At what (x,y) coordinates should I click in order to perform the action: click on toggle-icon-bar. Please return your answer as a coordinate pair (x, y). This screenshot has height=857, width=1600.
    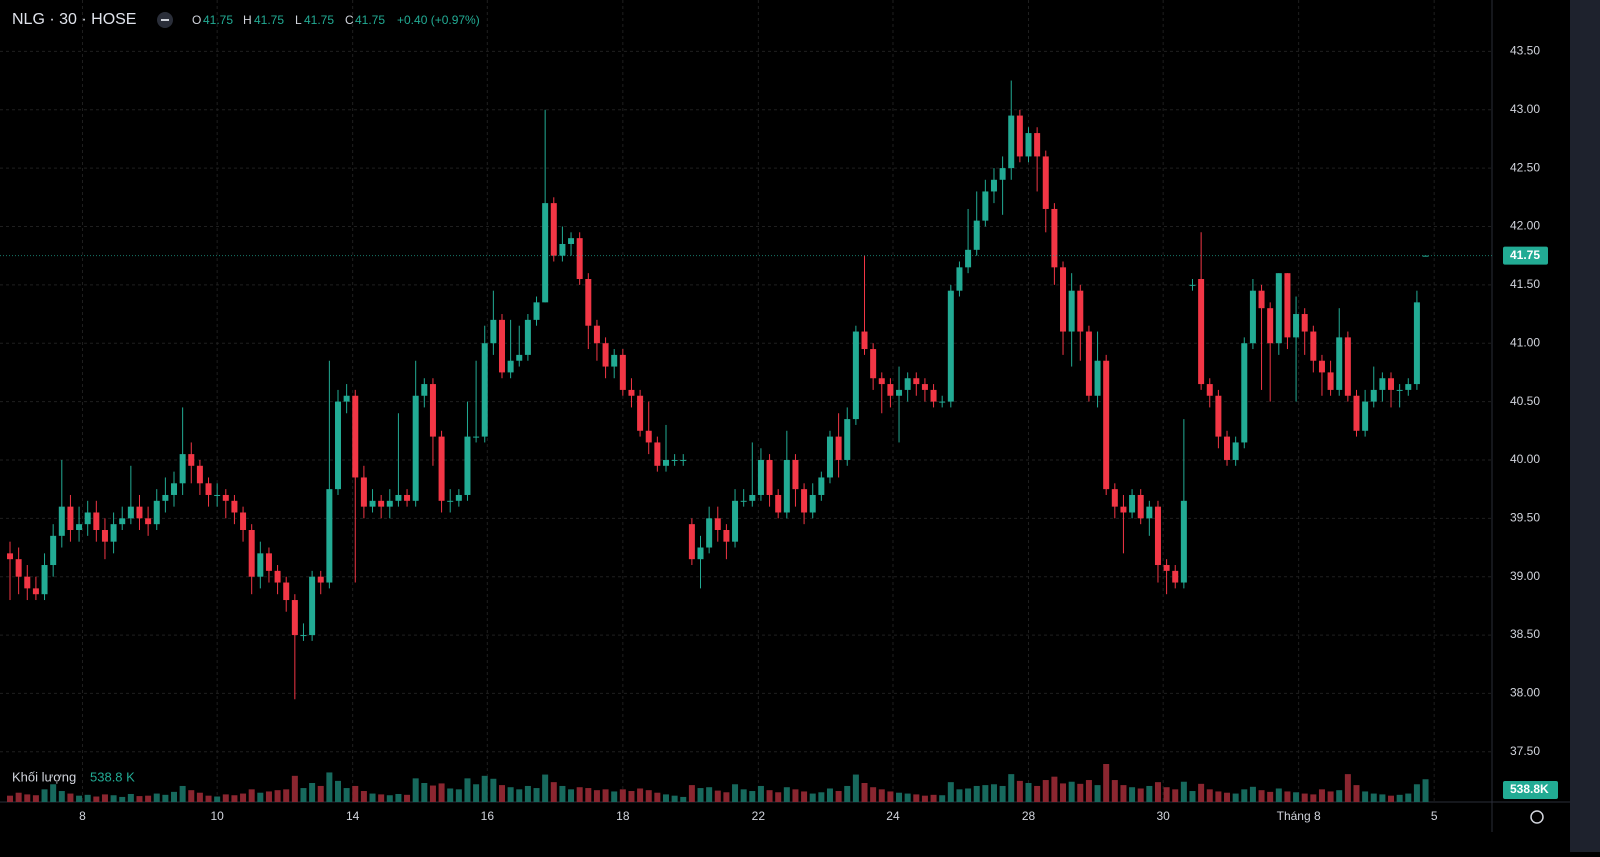
    Looking at the image, I should click on (165, 20).